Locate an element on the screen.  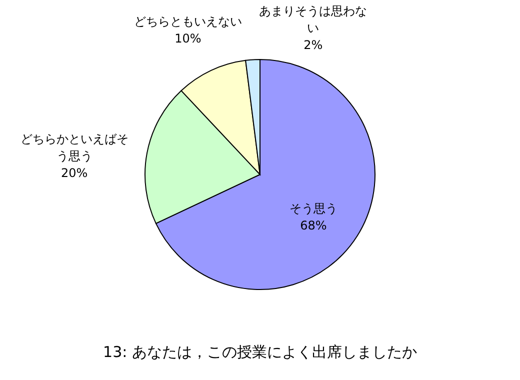
text: 13: あなたは，この授業によく出席しましたか is located at coordinates (260, 352).